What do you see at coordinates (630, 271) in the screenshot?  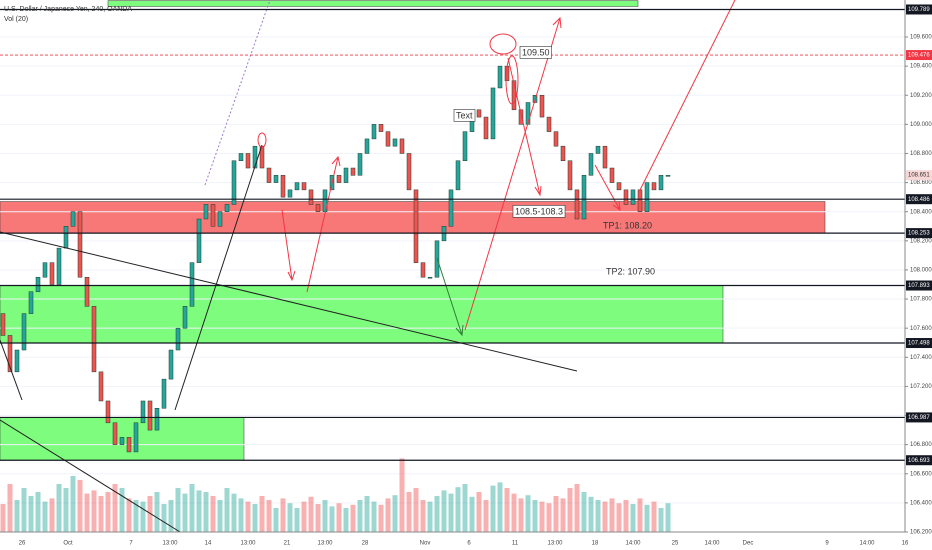 I see `annotation: TP2: 107.90` at bounding box center [630, 271].